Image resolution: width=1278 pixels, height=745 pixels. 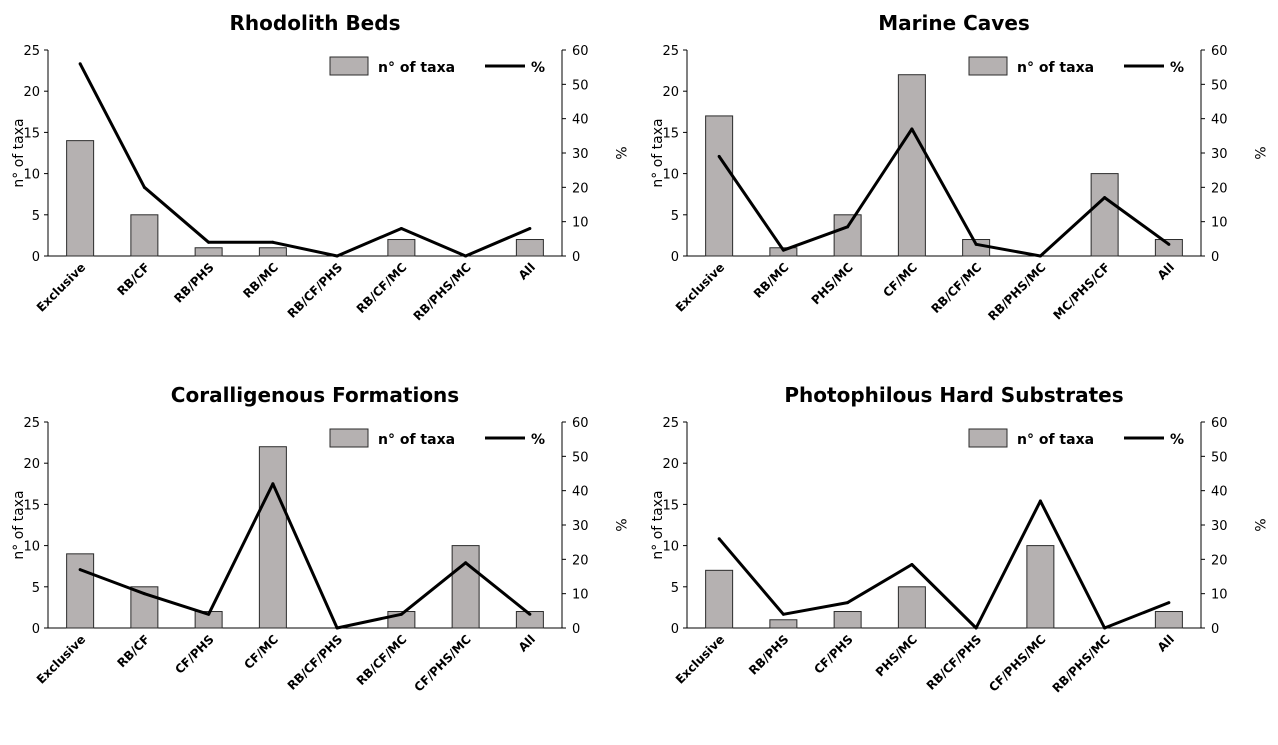 What do you see at coordinates (847, 235) in the screenshot?
I see `bar-phs-mc` at bounding box center [847, 235].